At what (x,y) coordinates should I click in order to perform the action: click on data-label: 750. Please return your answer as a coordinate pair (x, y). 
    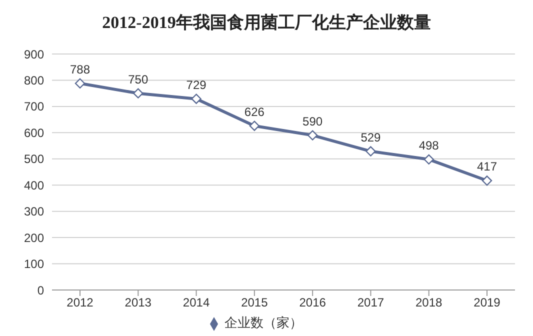
    Looking at the image, I should click on (138, 79).